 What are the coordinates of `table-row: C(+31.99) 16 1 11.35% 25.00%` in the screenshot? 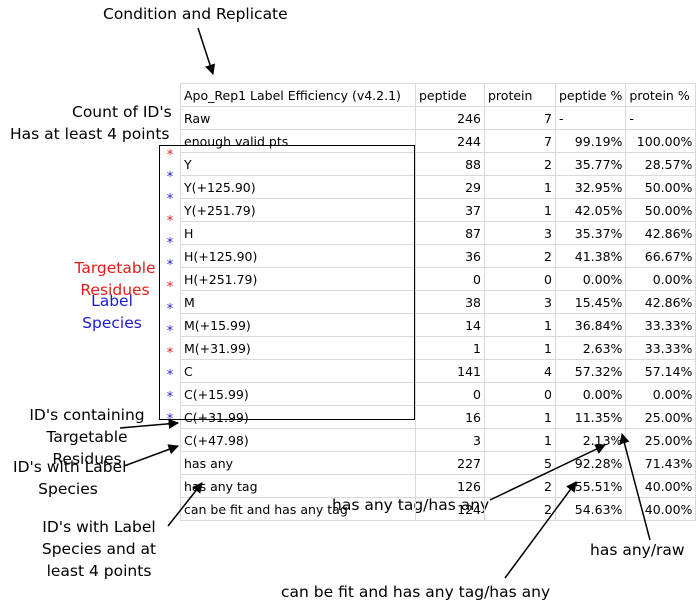 It's located at (438, 417).